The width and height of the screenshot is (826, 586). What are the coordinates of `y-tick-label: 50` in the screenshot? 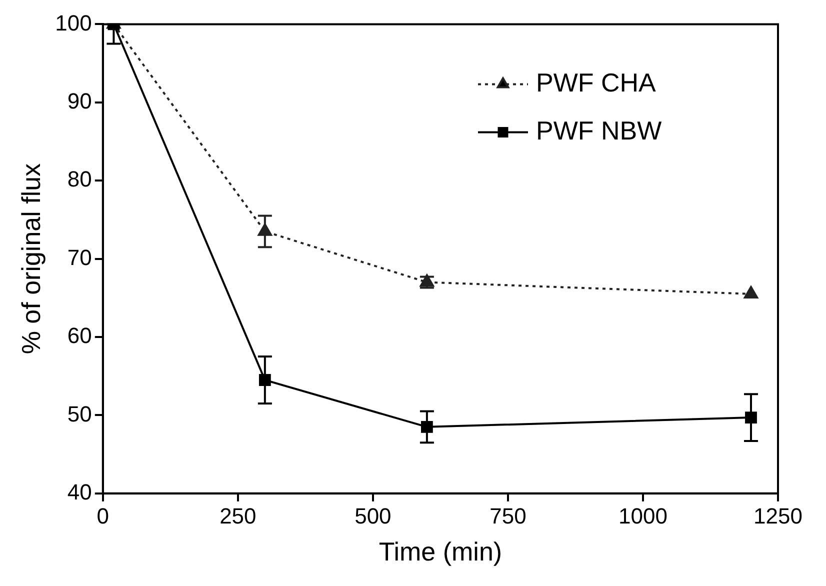 It's located at (79, 413).